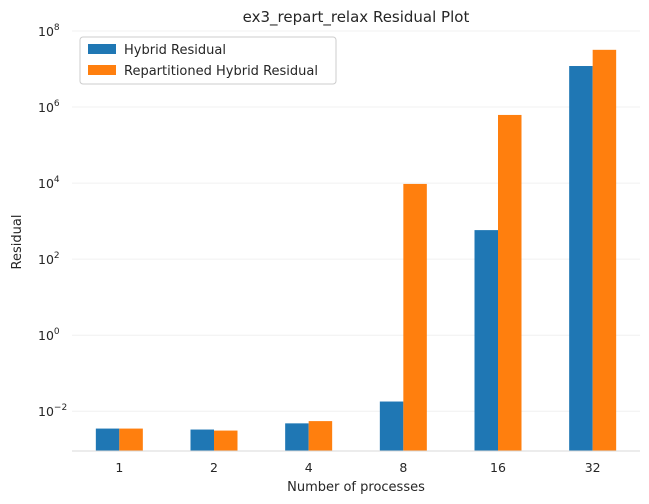 The height and width of the screenshot is (504, 649). Describe the element at coordinates (357, 467) in the screenshot. I see `x-tick-labels: 1 2 4 8 16 32` at that location.